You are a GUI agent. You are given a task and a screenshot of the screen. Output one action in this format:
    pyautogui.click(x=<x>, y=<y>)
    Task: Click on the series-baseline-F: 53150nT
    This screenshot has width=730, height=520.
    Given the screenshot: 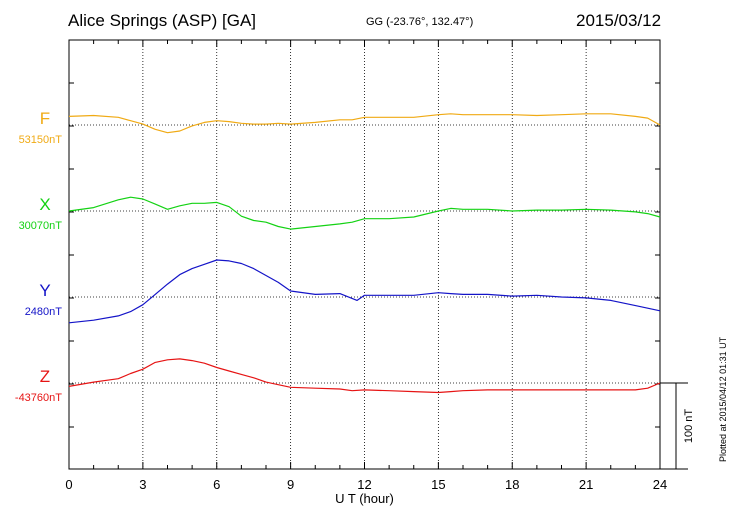 What is the action you would take?
    pyautogui.click(x=41, y=140)
    